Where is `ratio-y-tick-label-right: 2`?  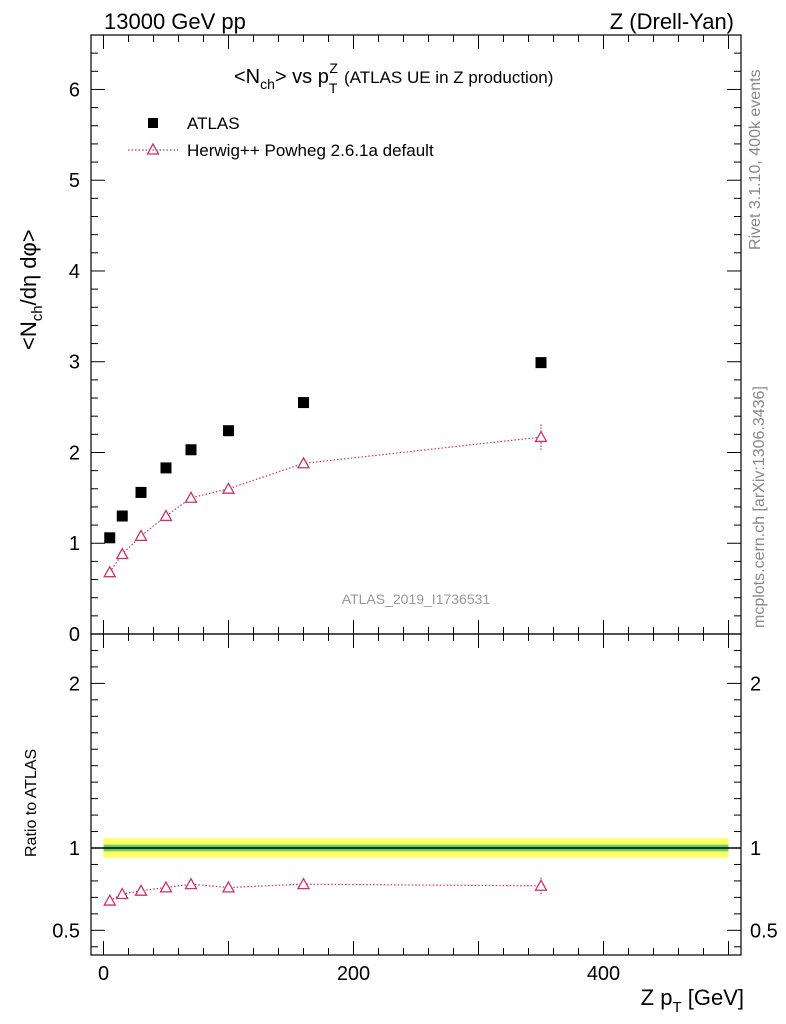 ratio-y-tick-label-right: 2 is located at coordinates (755, 684).